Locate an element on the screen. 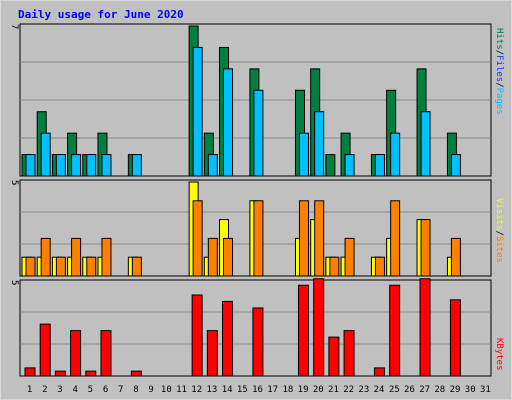  x-tick-label: 26 is located at coordinates (409, 390).